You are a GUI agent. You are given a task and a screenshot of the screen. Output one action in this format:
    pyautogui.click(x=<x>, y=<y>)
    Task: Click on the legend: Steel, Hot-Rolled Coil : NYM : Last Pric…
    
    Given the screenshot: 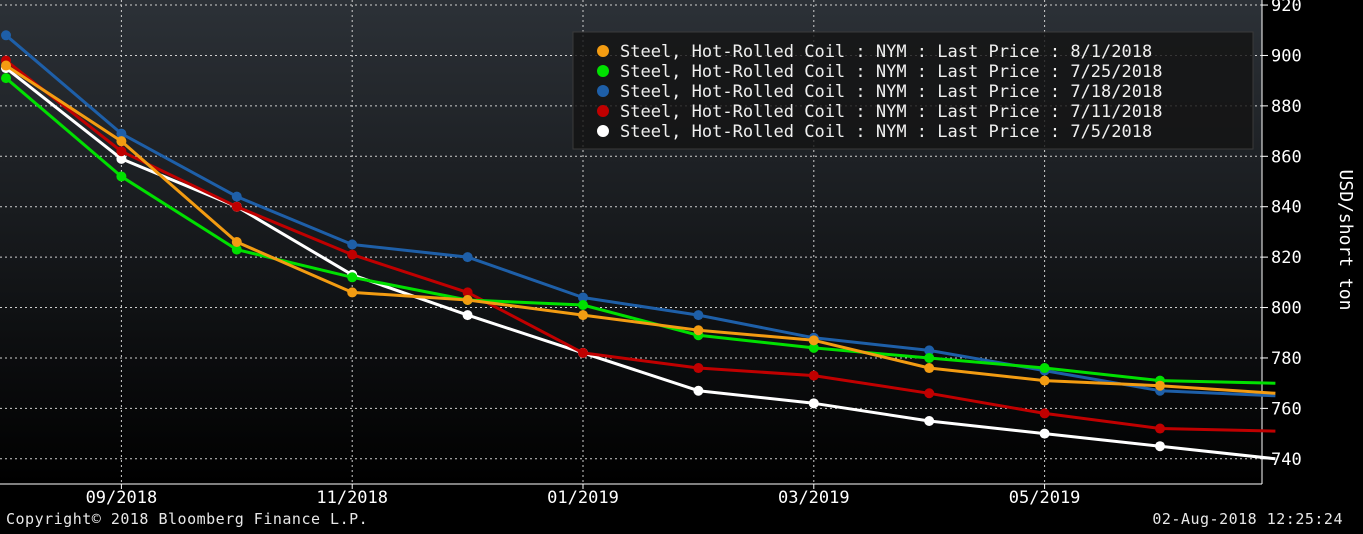 What is the action you would take?
    pyautogui.click(x=913, y=90)
    